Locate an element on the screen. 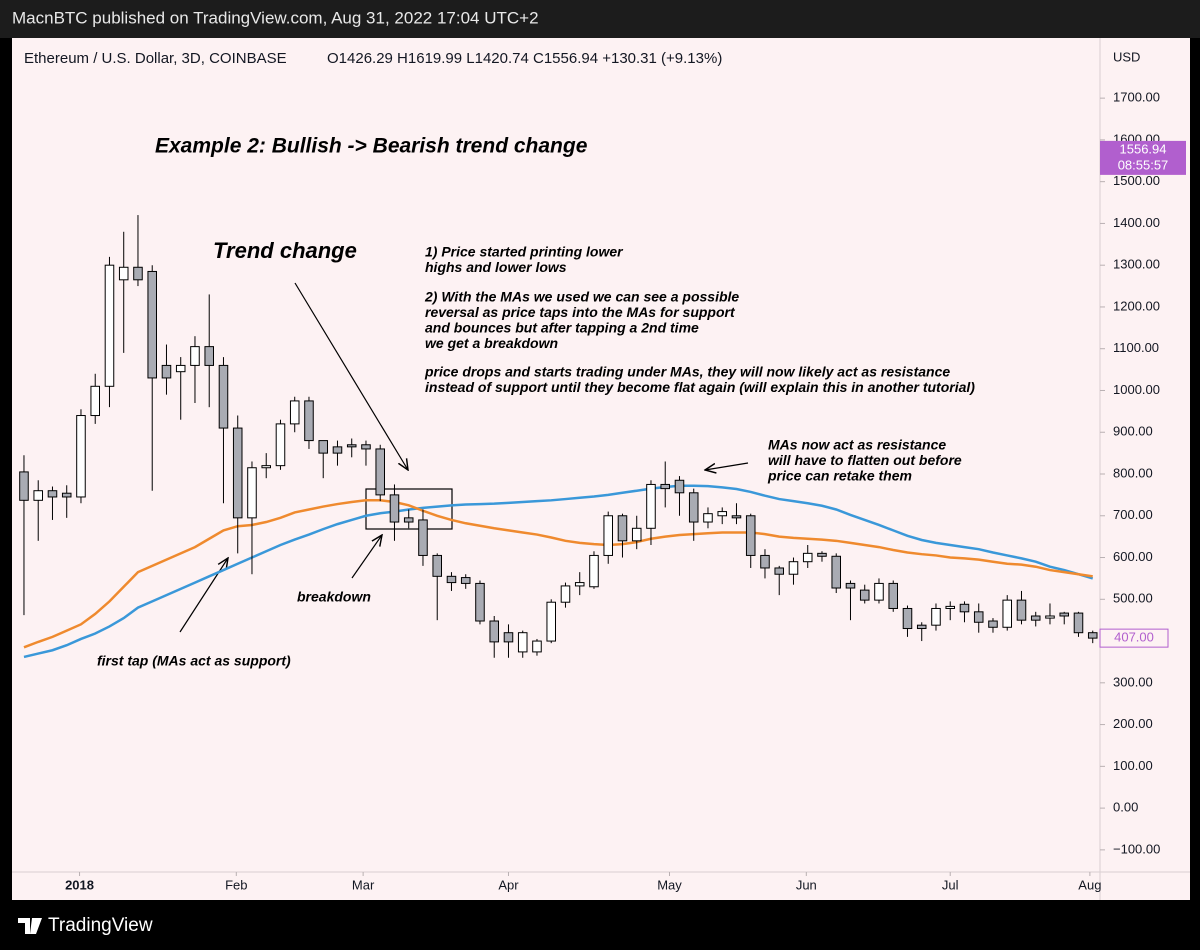  y-tick-label: 200.00 is located at coordinates (1133, 723).